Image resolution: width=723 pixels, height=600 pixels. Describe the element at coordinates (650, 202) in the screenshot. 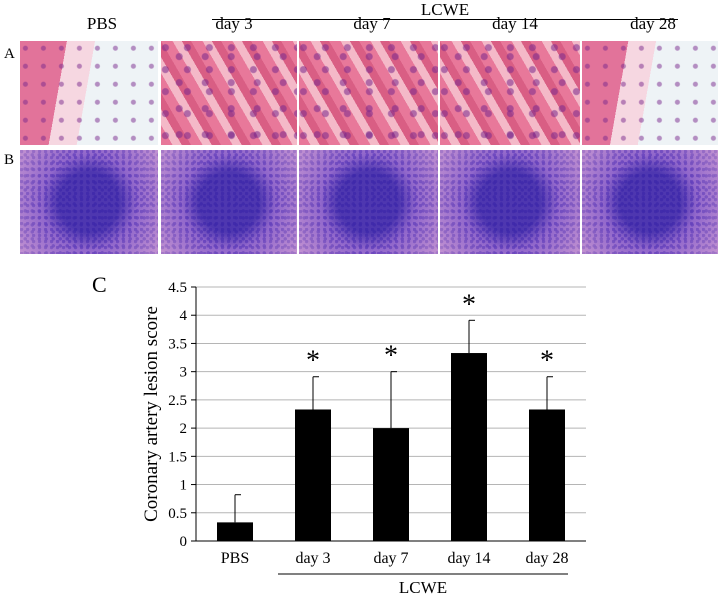

I see `histology-b-day28` at that location.